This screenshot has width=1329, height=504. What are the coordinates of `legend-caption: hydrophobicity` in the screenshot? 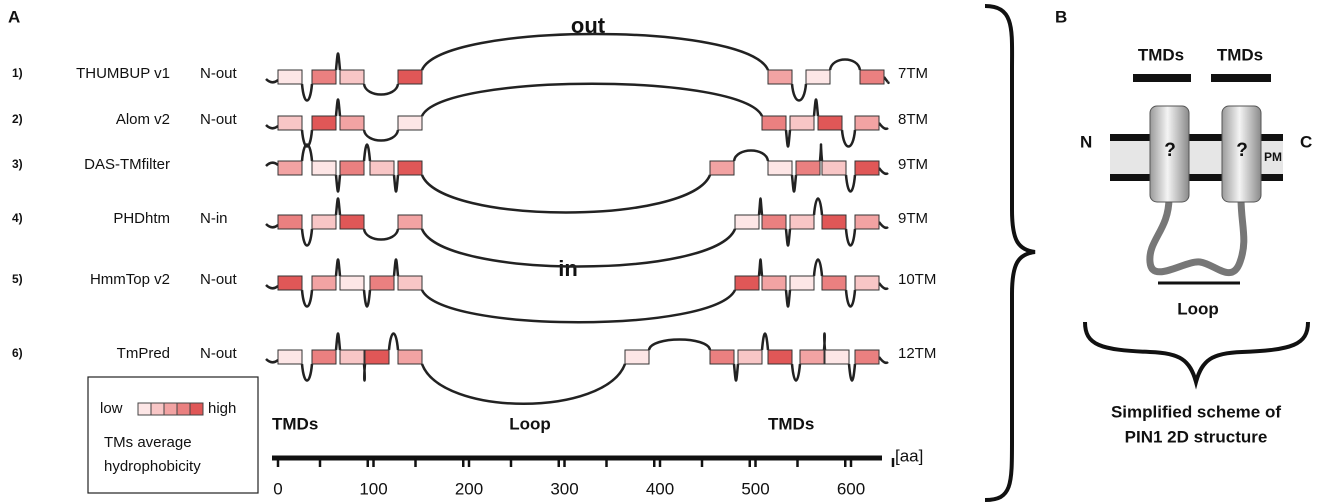 It's located at (152, 466).